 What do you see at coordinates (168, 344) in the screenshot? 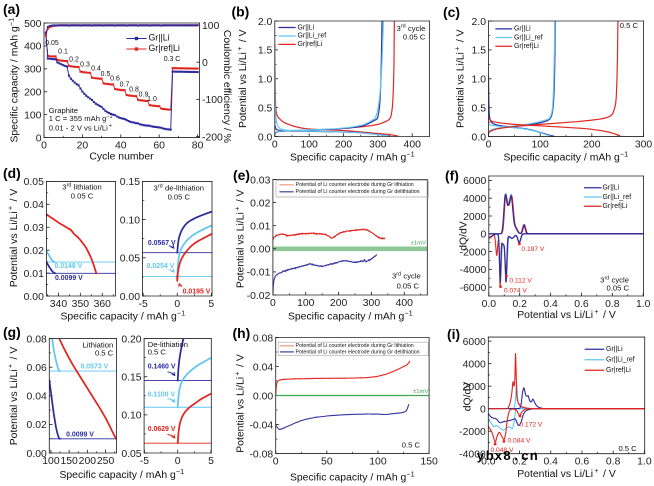
I see `svg-text: De-lithiation` at bounding box center [168, 344].